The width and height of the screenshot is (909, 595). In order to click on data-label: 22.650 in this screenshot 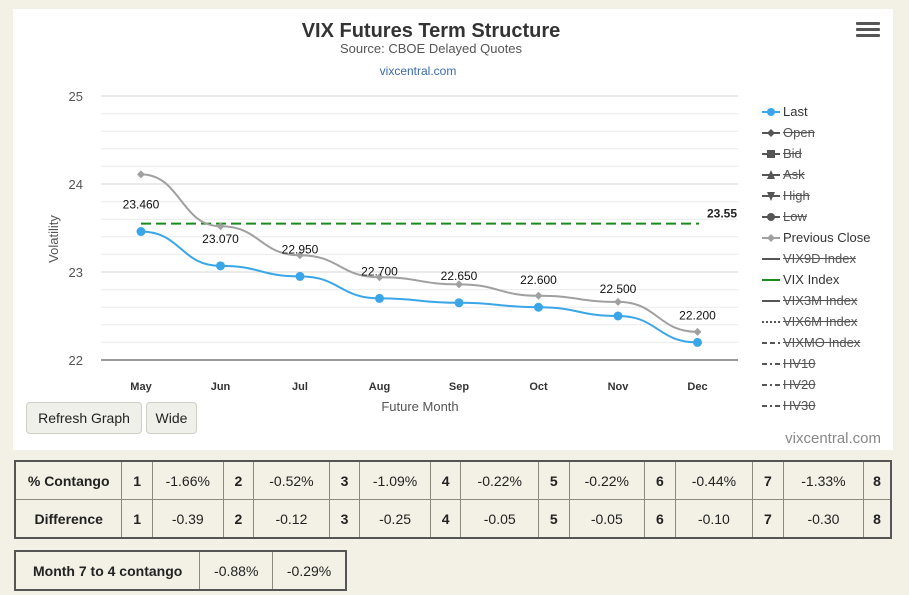, I will do `click(459, 276)`.